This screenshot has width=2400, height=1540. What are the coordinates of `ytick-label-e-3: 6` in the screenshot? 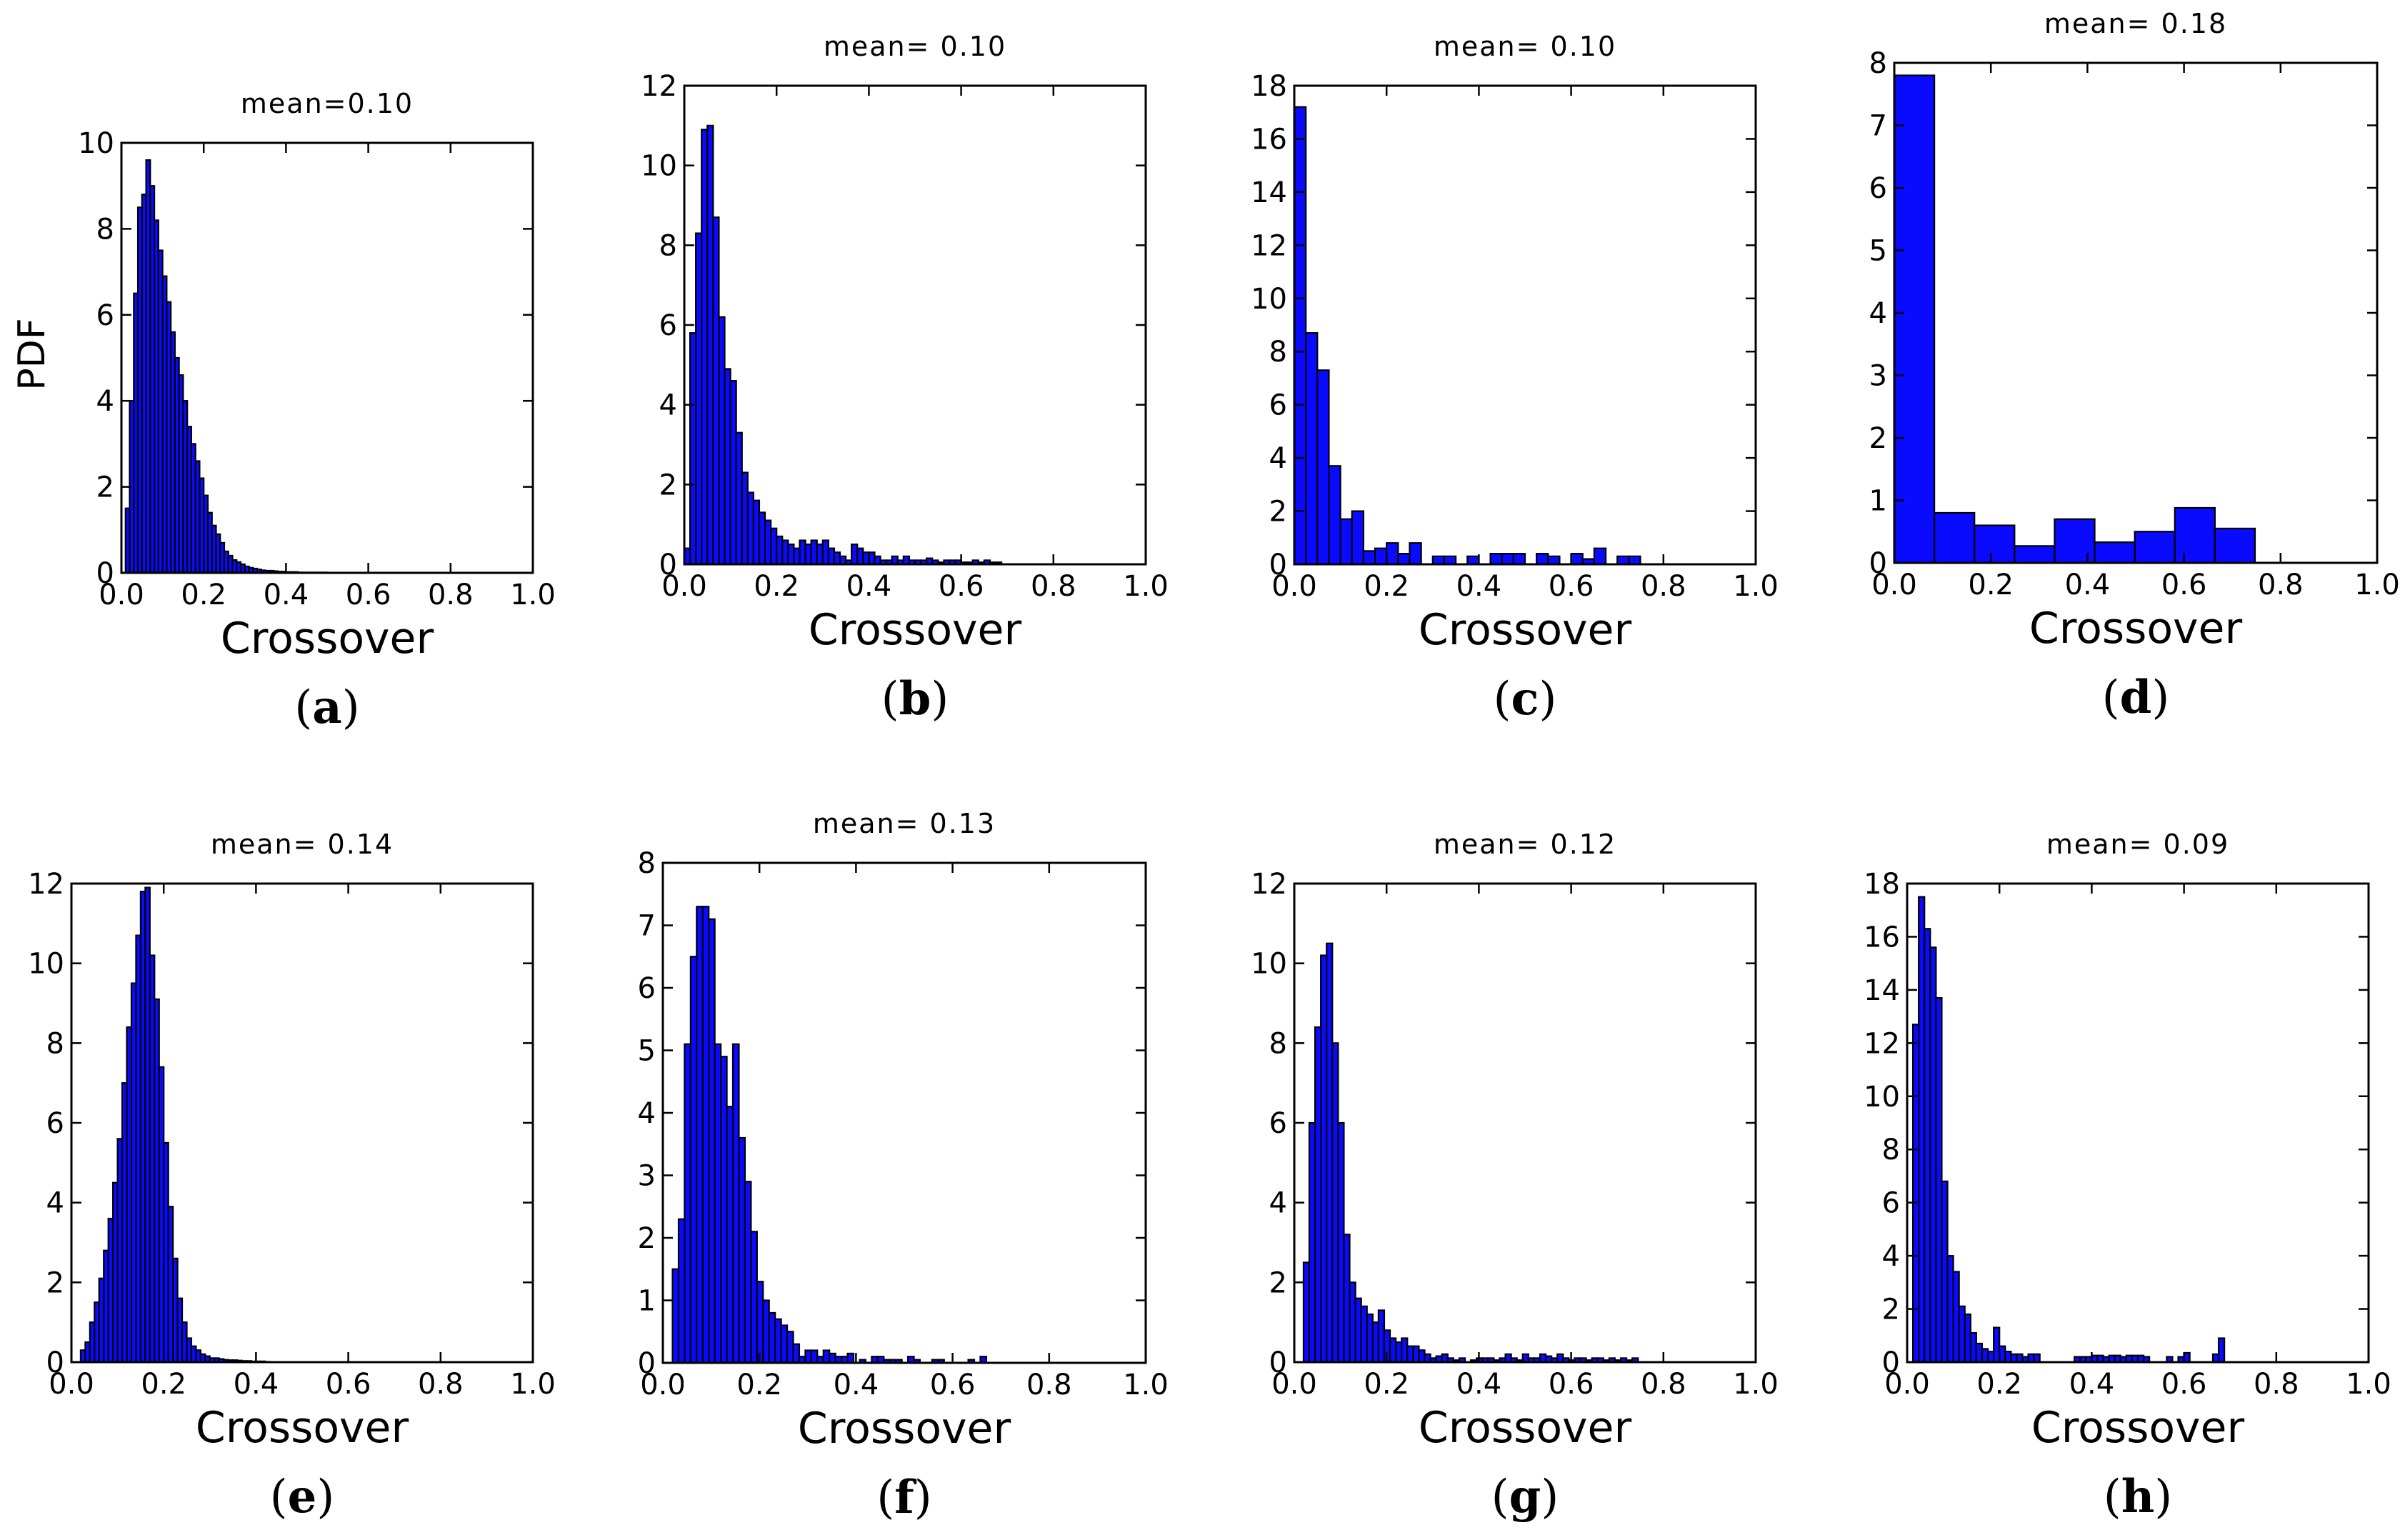 It's located at (55, 1123).